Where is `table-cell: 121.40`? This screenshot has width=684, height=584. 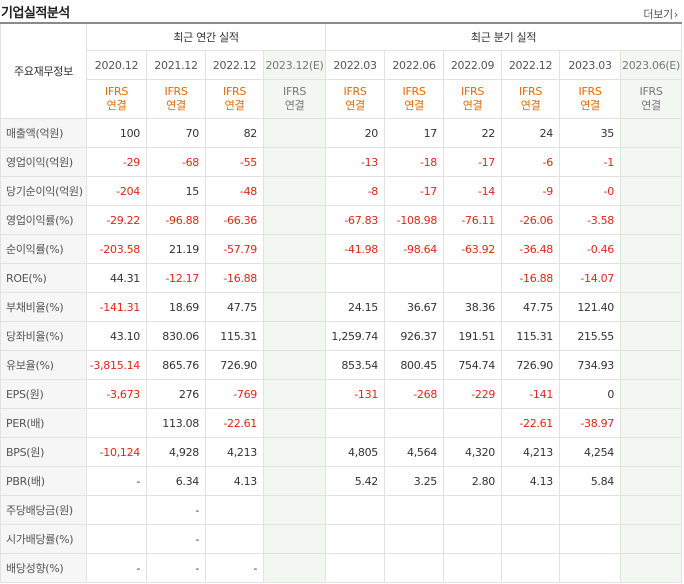
table-cell: 121.40 is located at coordinates (590, 307).